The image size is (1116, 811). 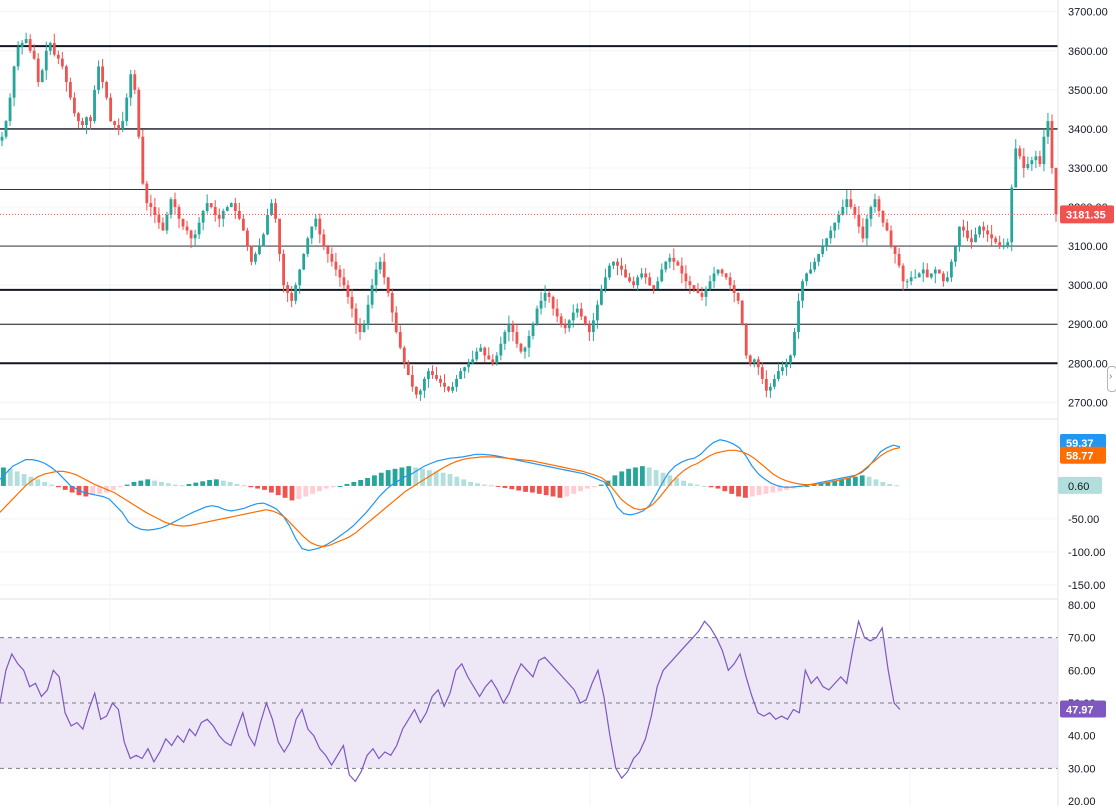 I want to click on scroll-handle: ›, so click(x=1111, y=379).